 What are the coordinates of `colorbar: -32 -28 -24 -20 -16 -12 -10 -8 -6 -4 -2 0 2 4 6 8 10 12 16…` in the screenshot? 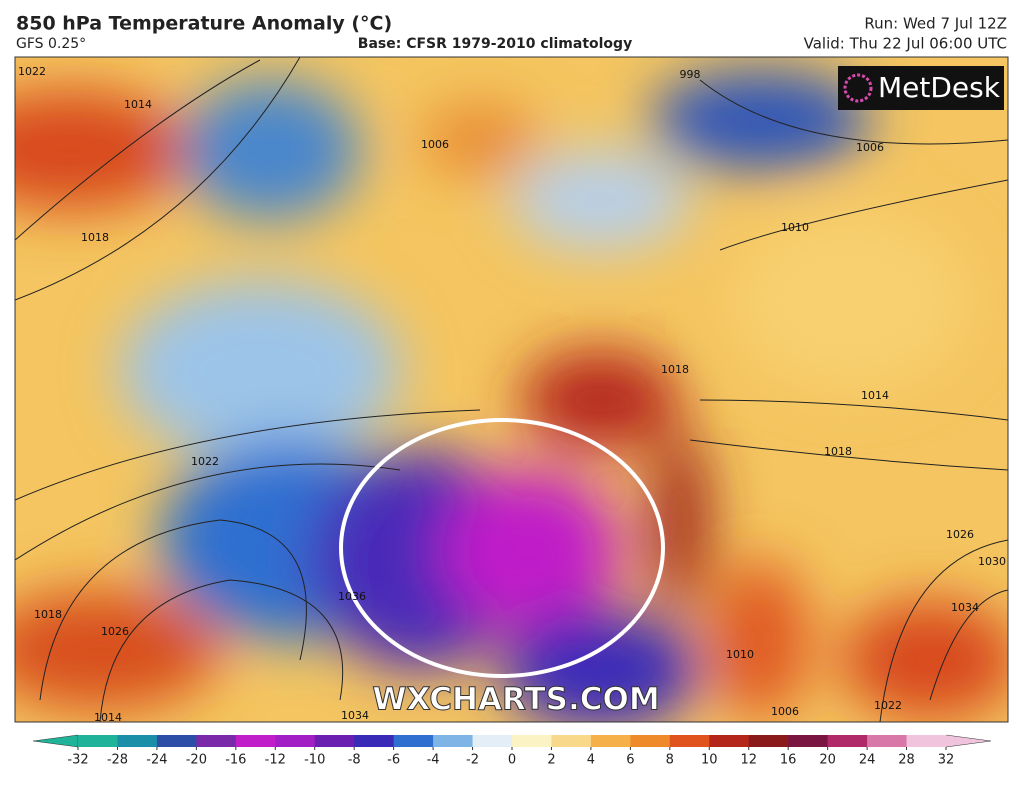 It's located at (512, 751).